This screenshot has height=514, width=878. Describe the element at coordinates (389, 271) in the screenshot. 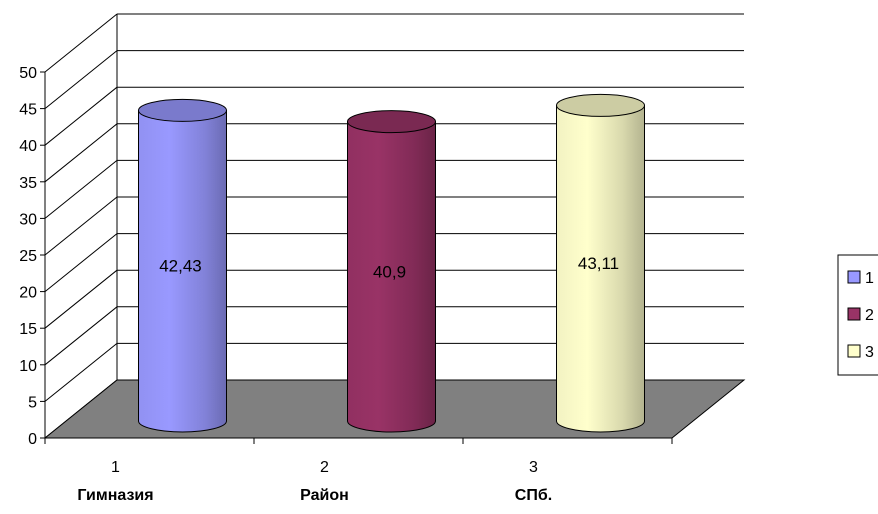

I see `data-label: 40,9` at that location.